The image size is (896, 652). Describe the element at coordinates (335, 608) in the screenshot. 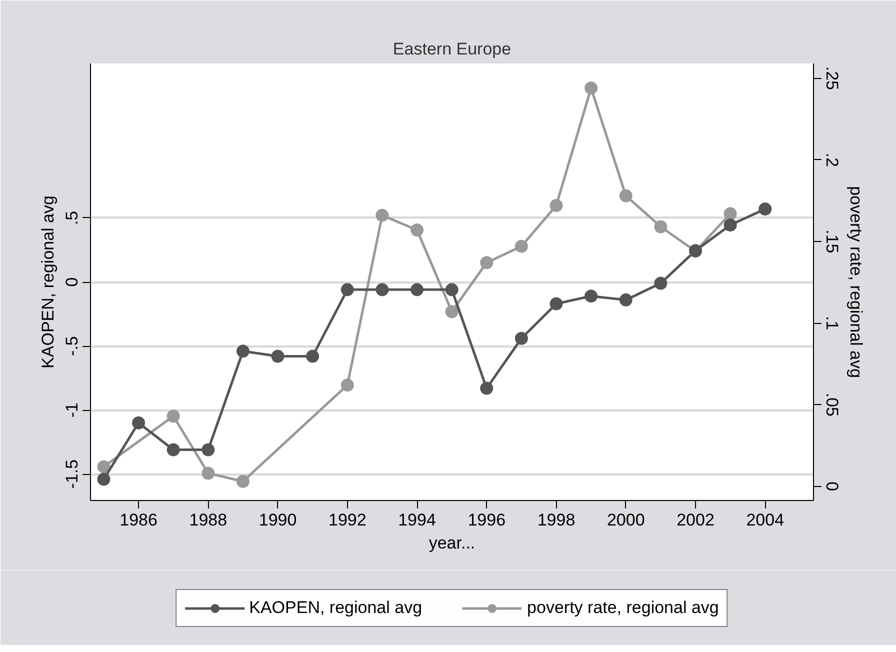

I see `legend-label: KAOPEN, regional avg` at that location.